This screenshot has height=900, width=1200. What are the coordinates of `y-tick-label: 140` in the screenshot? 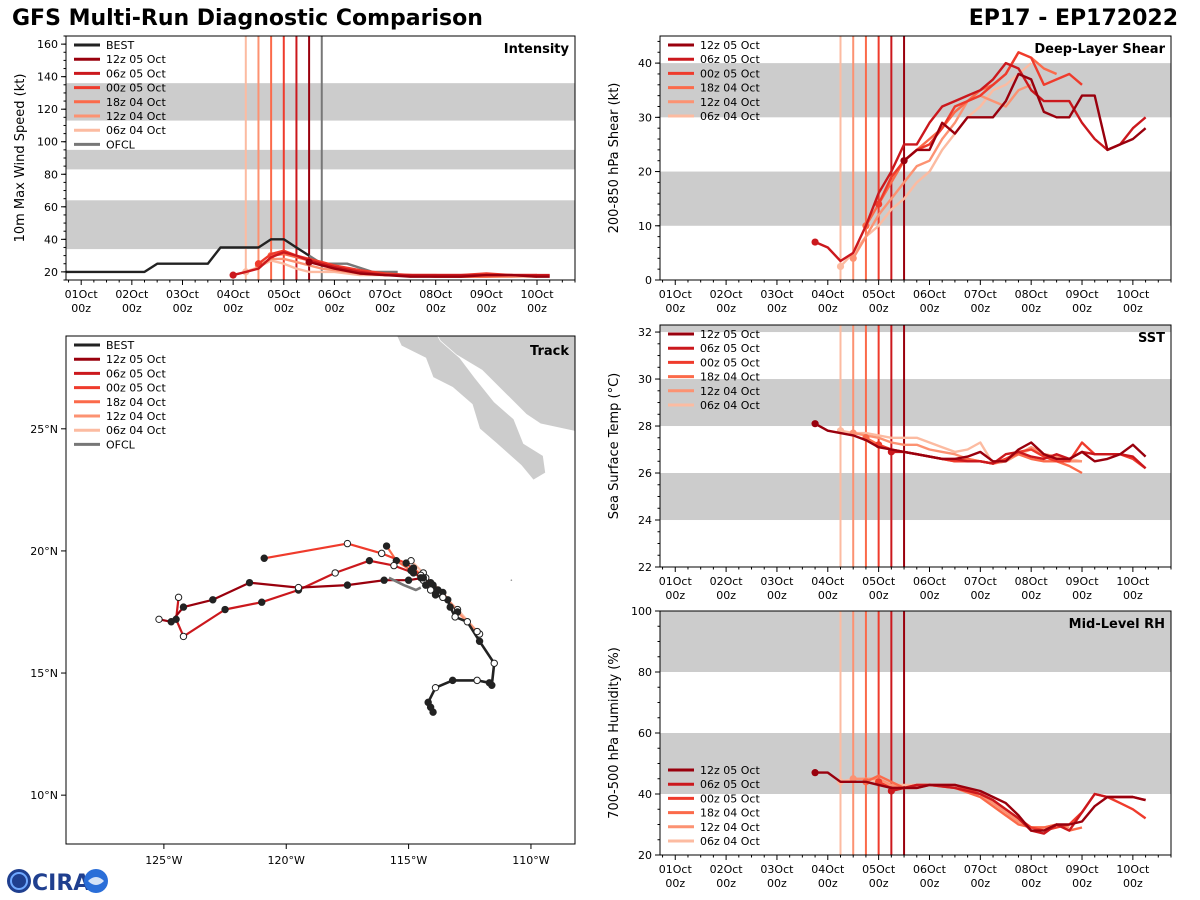 It's located at (47, 77).